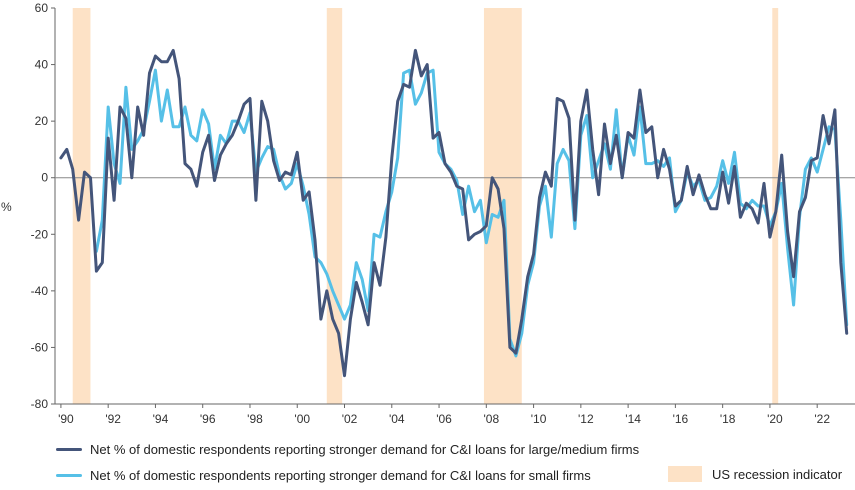 The height and width of the screenshot is (490, 855). What do you see at coordinates (350, 419) in the screenshot?
I see `x-tick-label: '02` at bounding box center [350, 419].